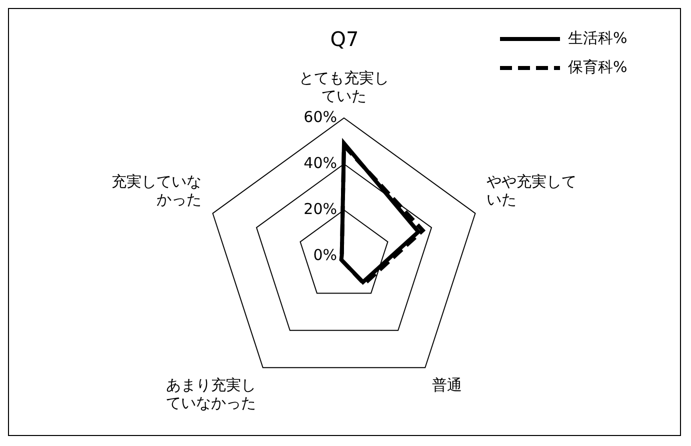  What do you see at coordinates (531, 190) in the screenshot?
I see `spoke-label: やや充実していた` at bounding box center [531, 190].